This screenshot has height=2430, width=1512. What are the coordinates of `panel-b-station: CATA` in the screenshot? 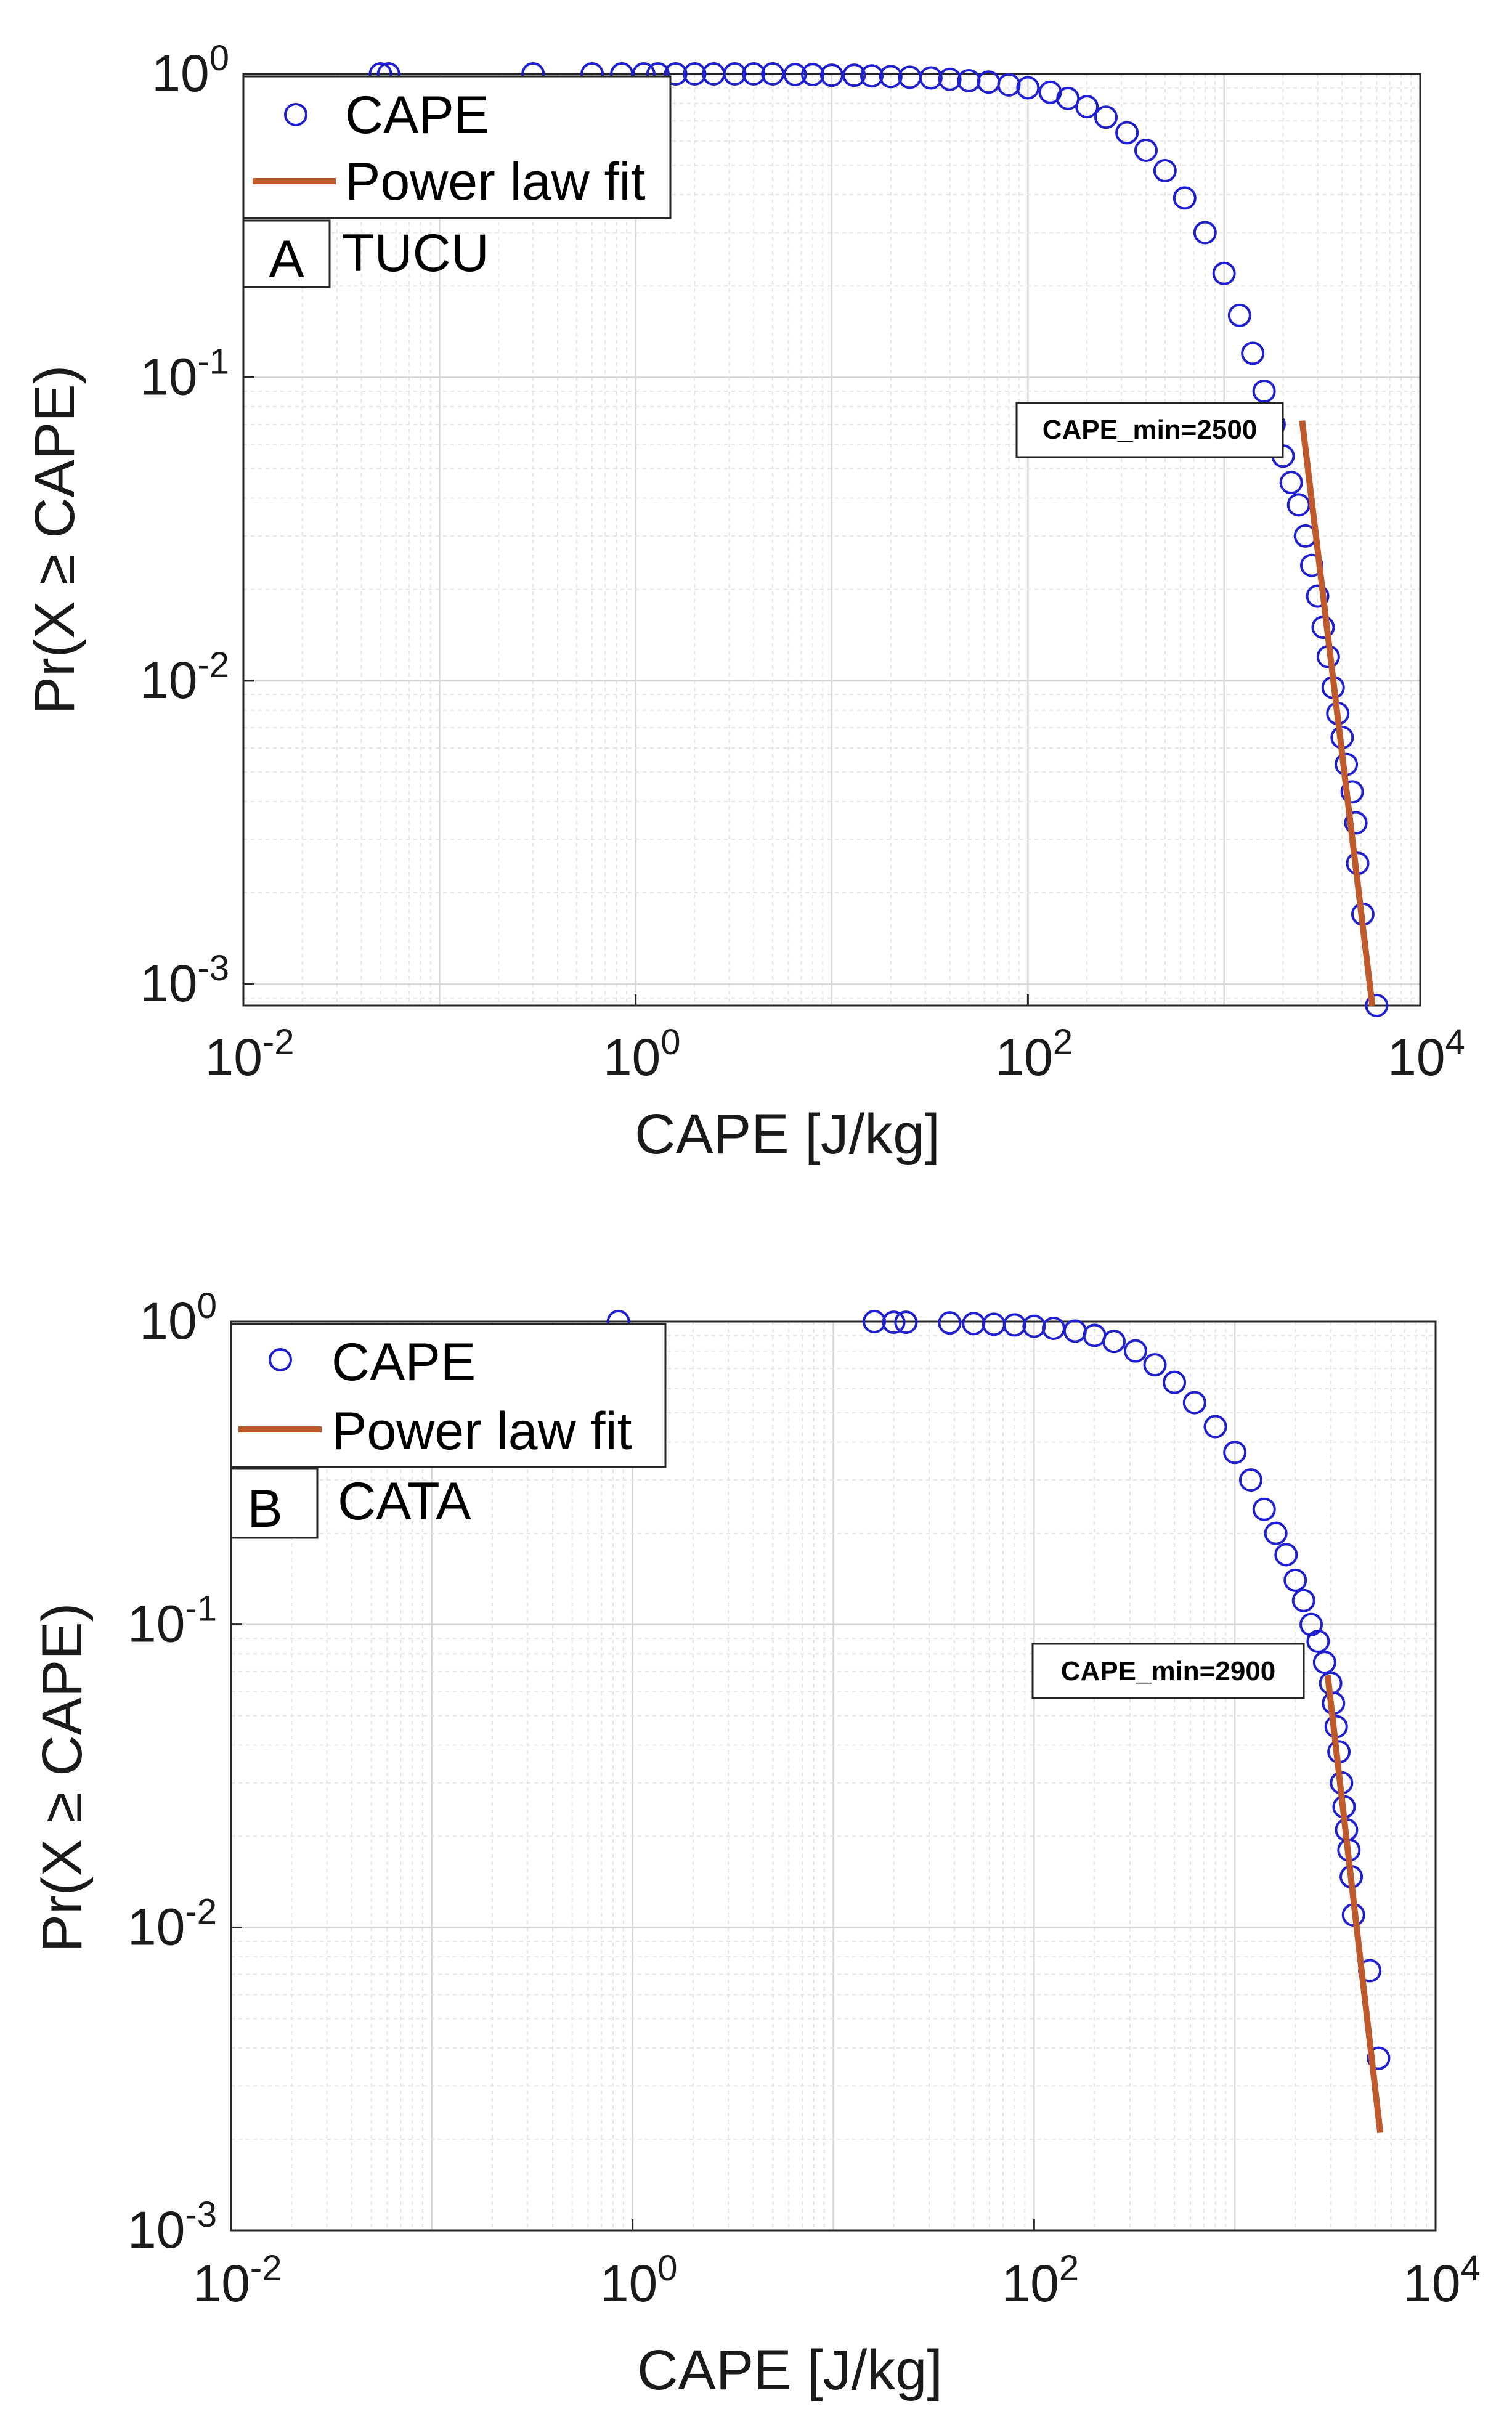 It's located at (404, 1501).